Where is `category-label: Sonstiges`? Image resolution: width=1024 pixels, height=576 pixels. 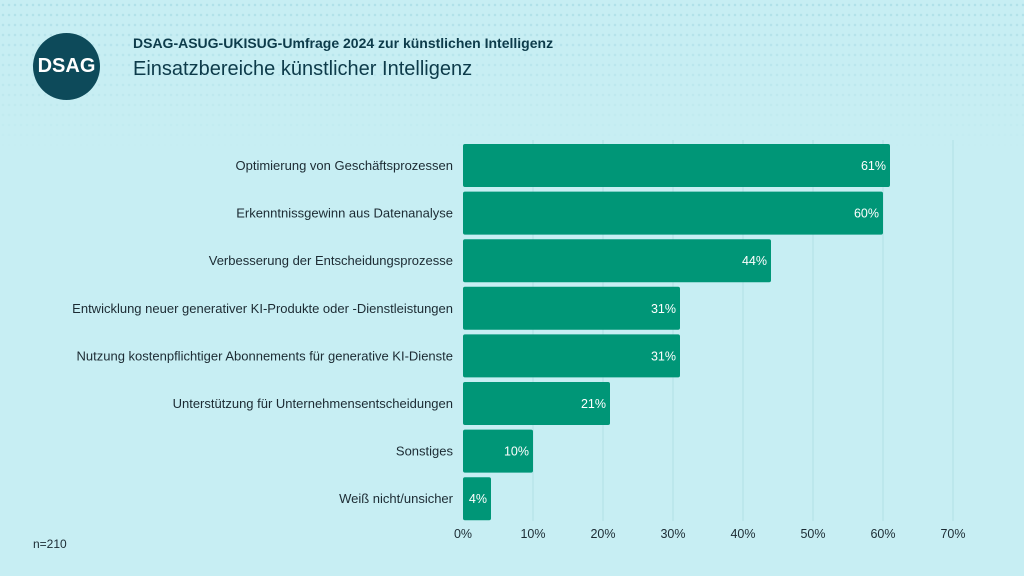 category-label: Sonstiges is located at coordinates (425, 451).